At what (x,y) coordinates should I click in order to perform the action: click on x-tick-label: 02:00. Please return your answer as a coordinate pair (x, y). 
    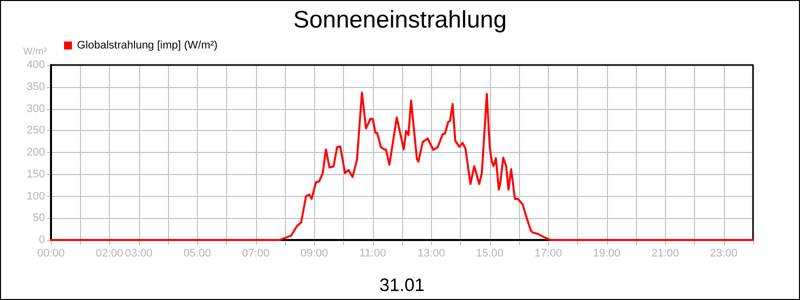
    Looking at the image, I should click on (110, 254).